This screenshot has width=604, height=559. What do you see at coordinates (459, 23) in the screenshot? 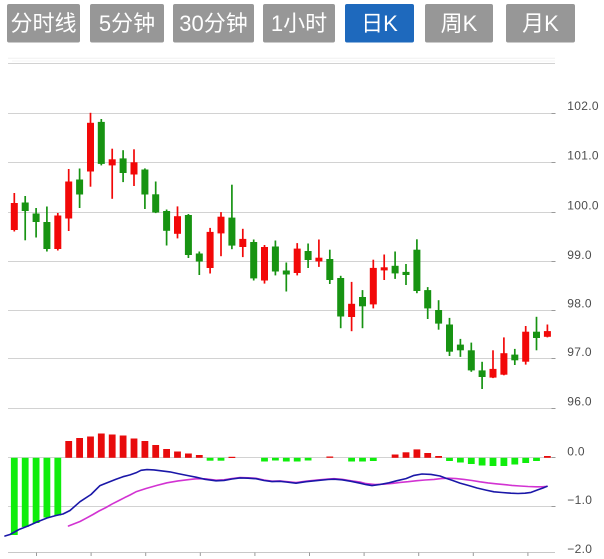
I see `svg-text: 周K` at bounding box center [459, 23].